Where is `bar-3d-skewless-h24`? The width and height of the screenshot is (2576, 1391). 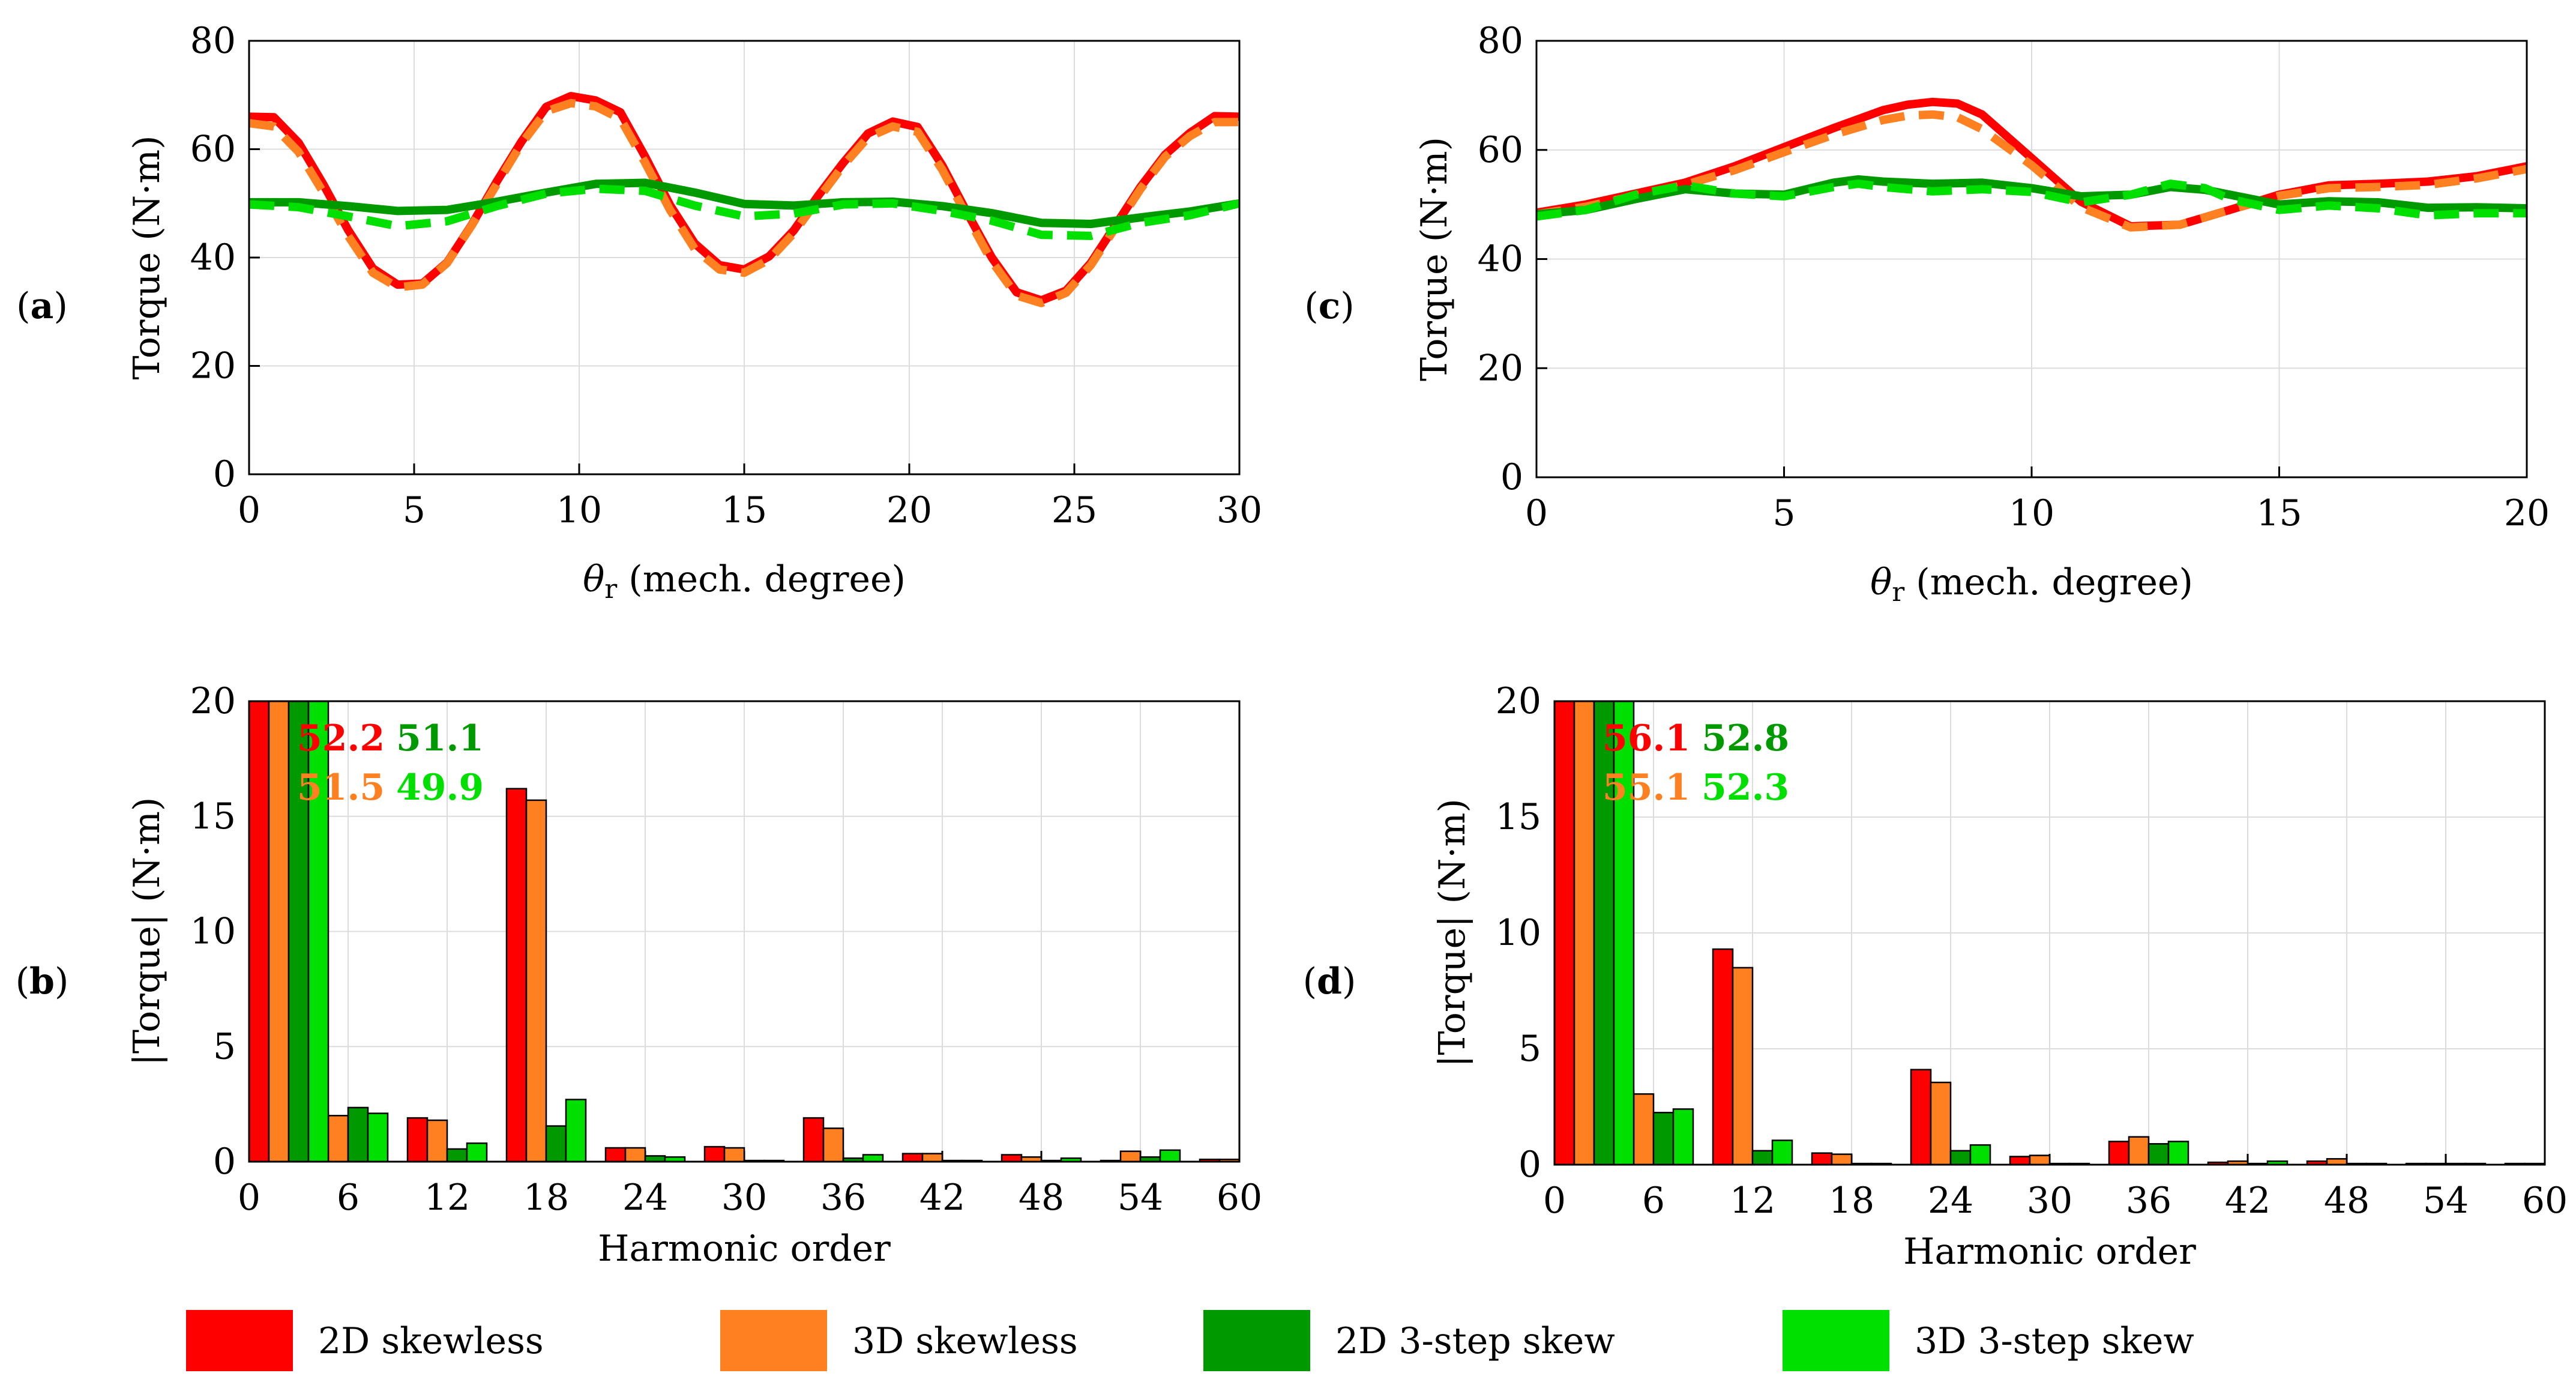 bar-3d-skewless-h24 is located at coordinates (1941, 1123).